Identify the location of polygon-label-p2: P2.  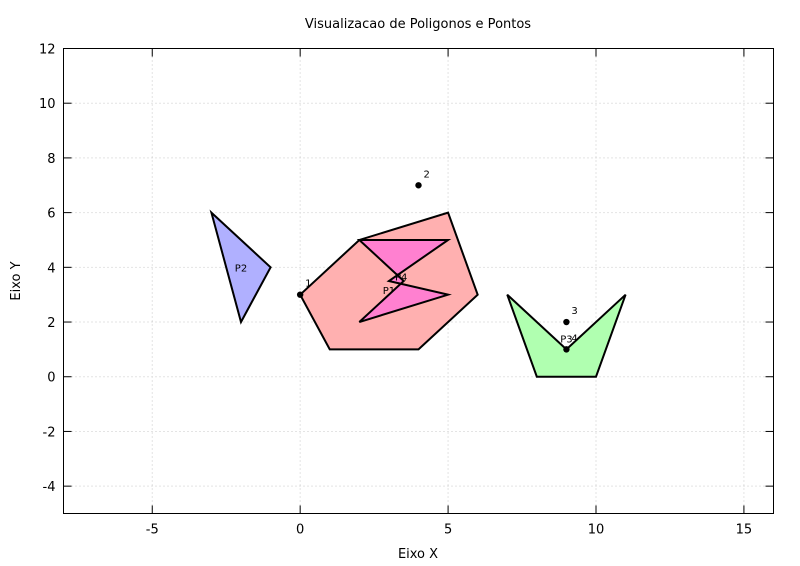
(241, 268).